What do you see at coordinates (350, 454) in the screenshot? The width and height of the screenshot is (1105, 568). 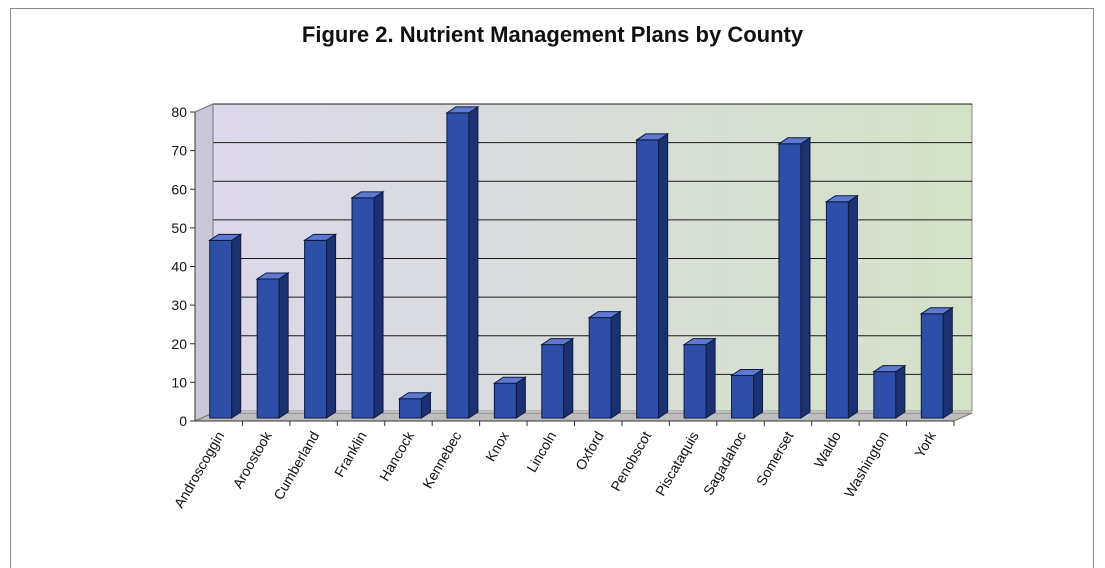 I see `x-tick-label: Franklin` at bounding box center [350, 454].